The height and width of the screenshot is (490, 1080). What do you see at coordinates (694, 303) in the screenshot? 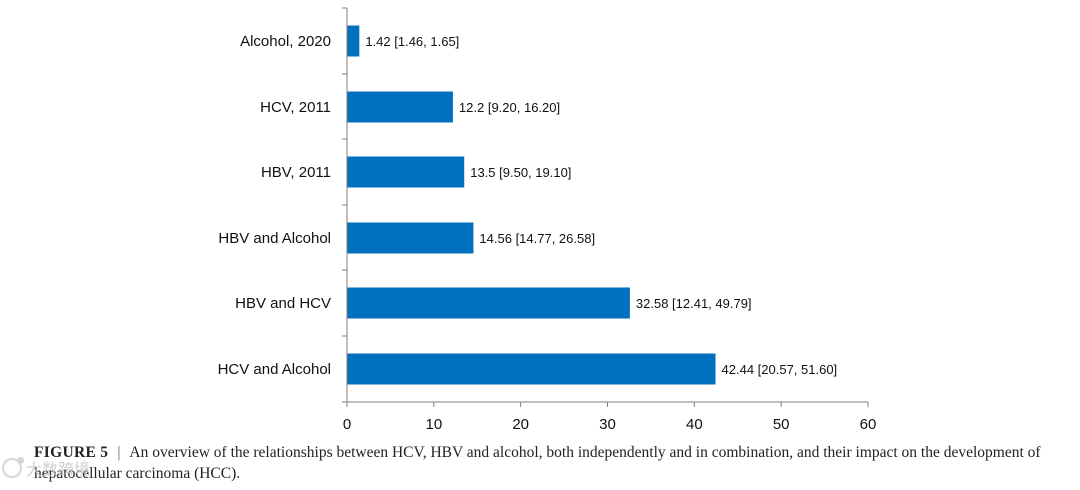
I see `data-label-4: 32.58 [12.41, 49.79]` at bounding box center [694, 303].